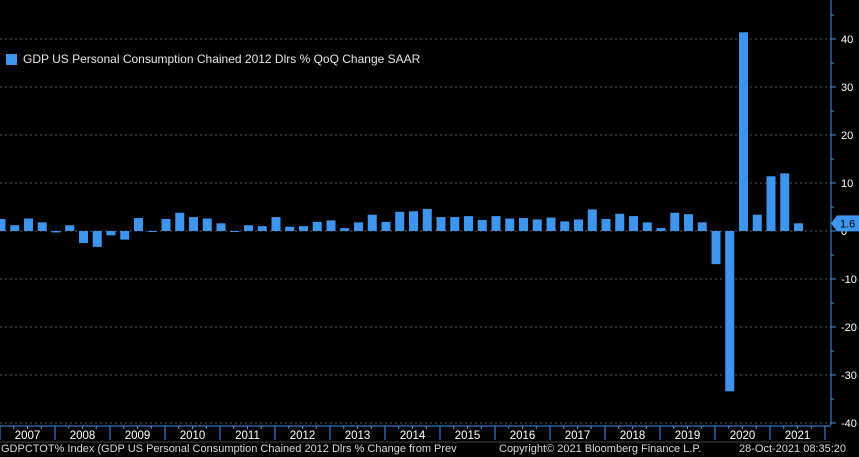  Describe the element at coordinates (847, 224) in the screenshot. I see `last-value-label: 1.6` at that location.